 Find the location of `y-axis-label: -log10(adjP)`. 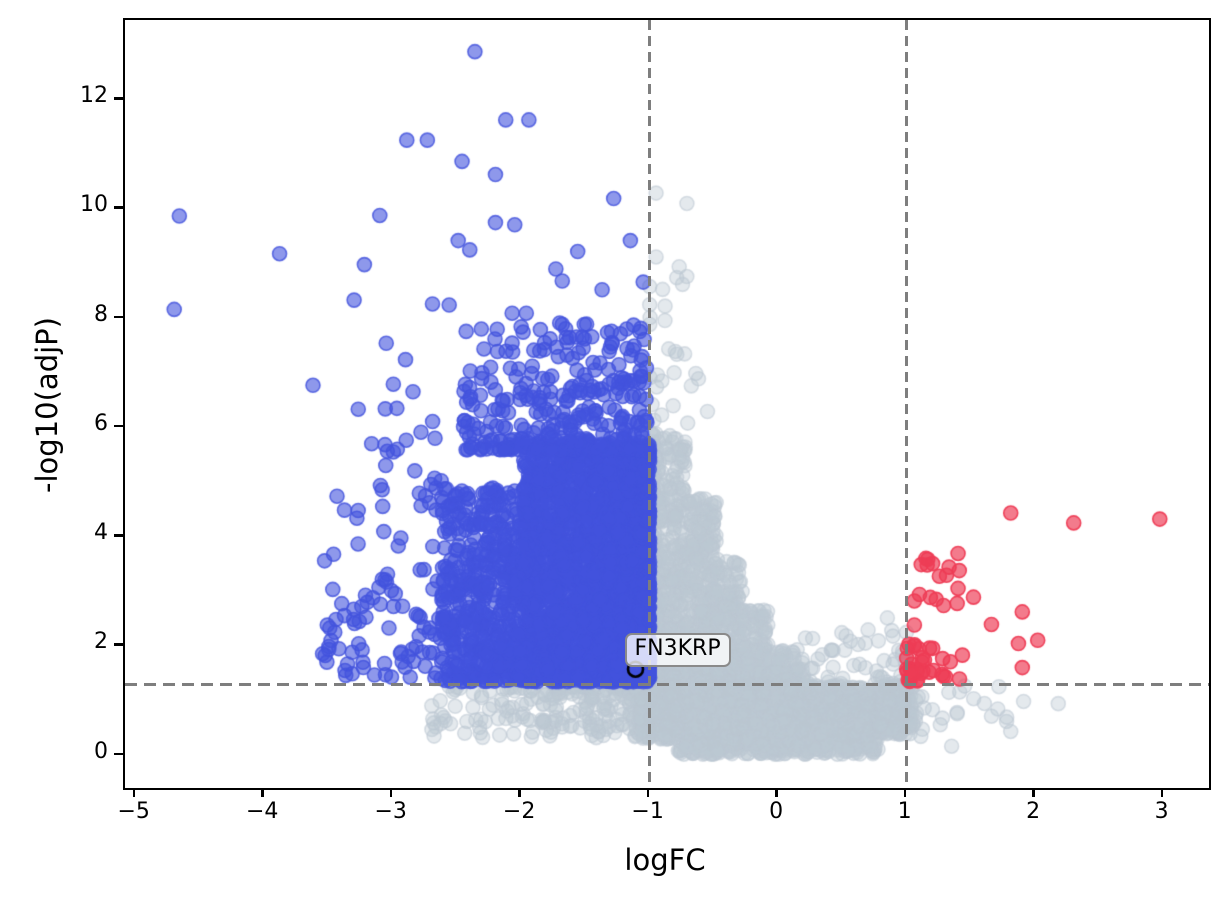

y-axis-label: -log10(adjP) is located at coordinates (47, 405).